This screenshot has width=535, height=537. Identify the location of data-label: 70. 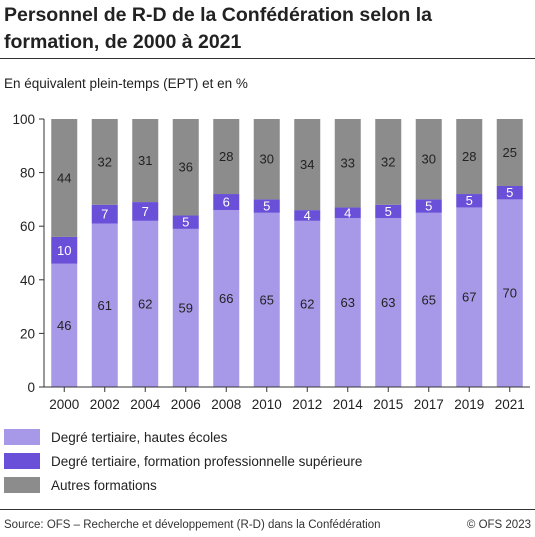
(510, 293).